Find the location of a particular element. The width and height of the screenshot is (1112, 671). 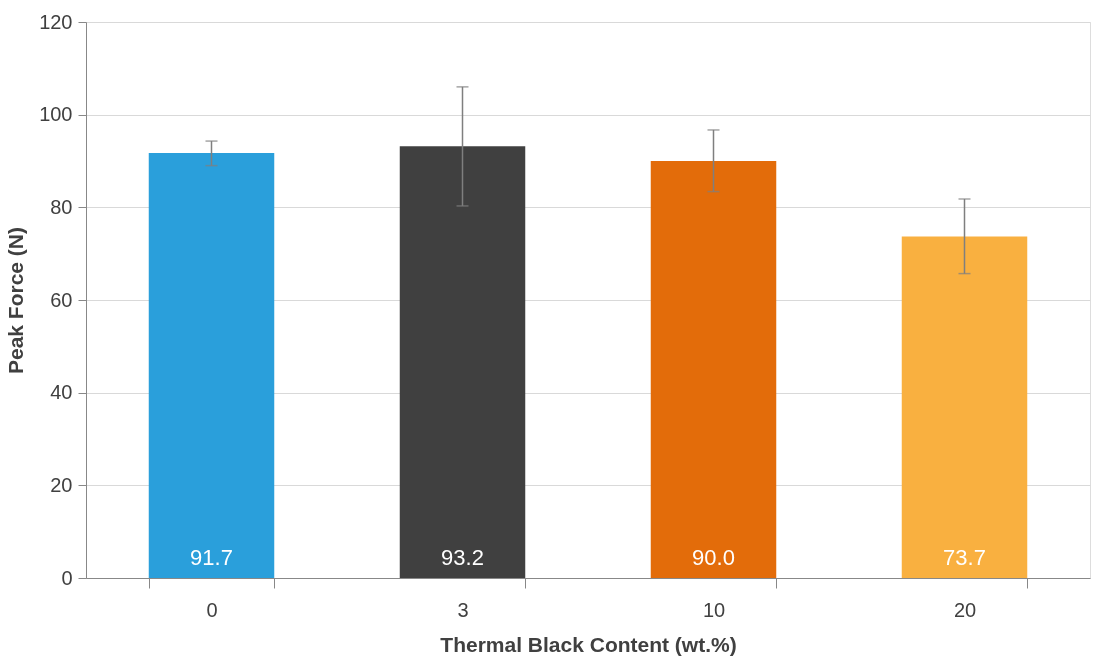

data-label: 90.0 is located at coordinates (713, 557).